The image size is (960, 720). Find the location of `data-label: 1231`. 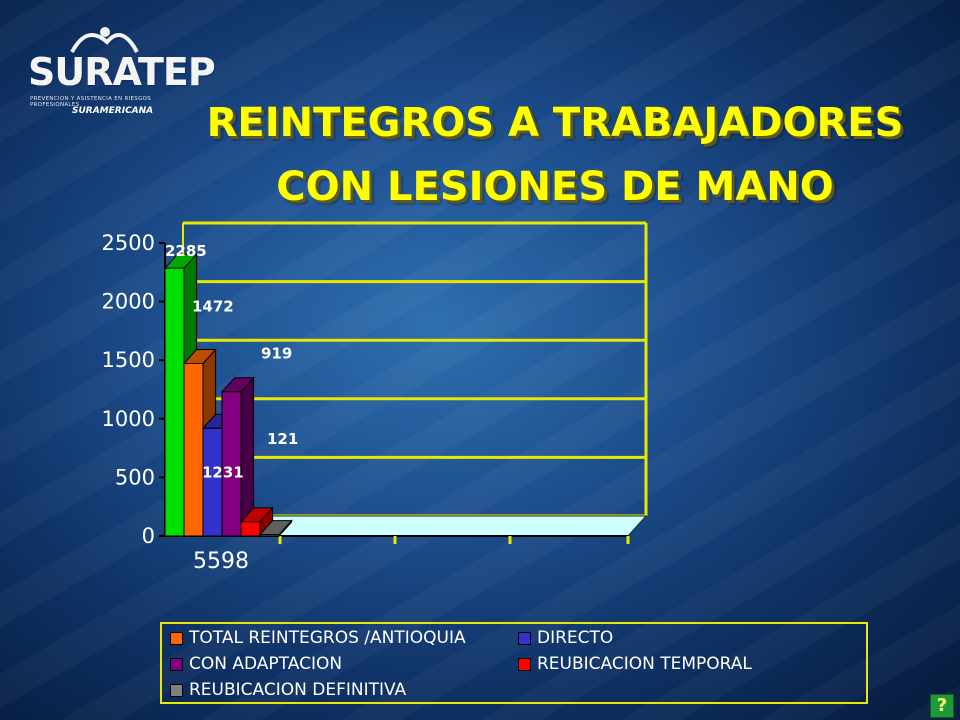

data-label: 1231 is located at coordinates (223, 473).